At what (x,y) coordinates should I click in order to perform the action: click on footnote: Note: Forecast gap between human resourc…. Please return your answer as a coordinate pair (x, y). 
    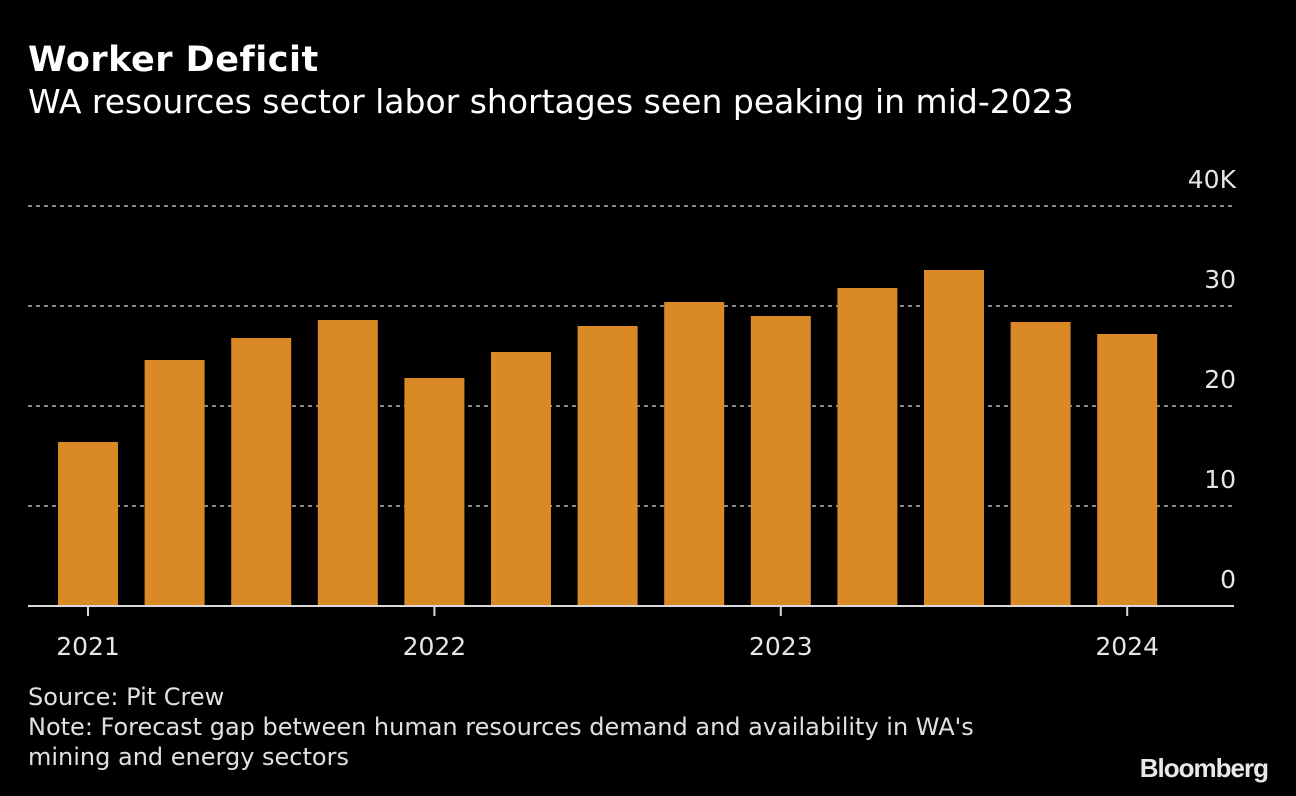
    Looking at the image, I should click on (501, 742).